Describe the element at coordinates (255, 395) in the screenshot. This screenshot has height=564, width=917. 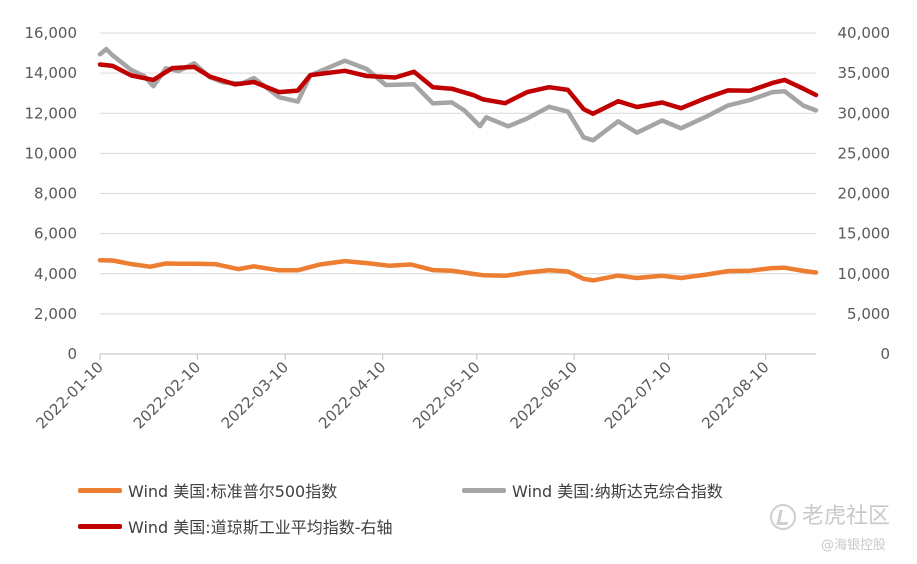
I see `x-tick-label: 2022-03-10` at that location.